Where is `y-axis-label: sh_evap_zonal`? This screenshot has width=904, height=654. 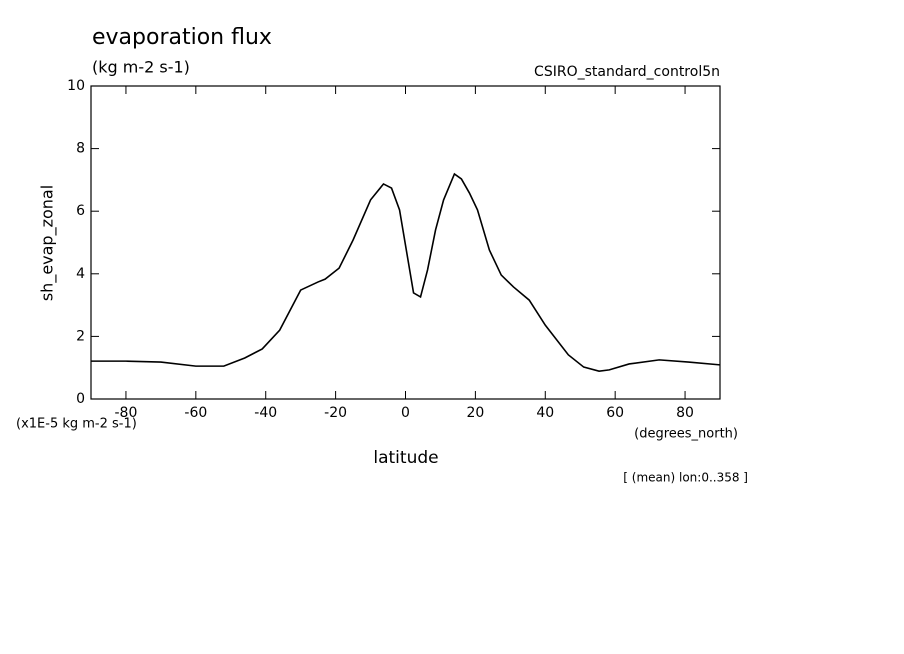 y-axis-label: sh_evap_zonal is located at coordinates (48, 243).